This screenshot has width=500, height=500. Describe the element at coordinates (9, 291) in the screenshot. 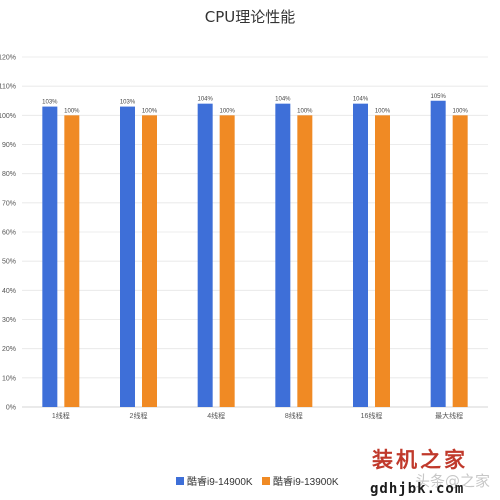

I see `y-tick-label: 40%` at that location.